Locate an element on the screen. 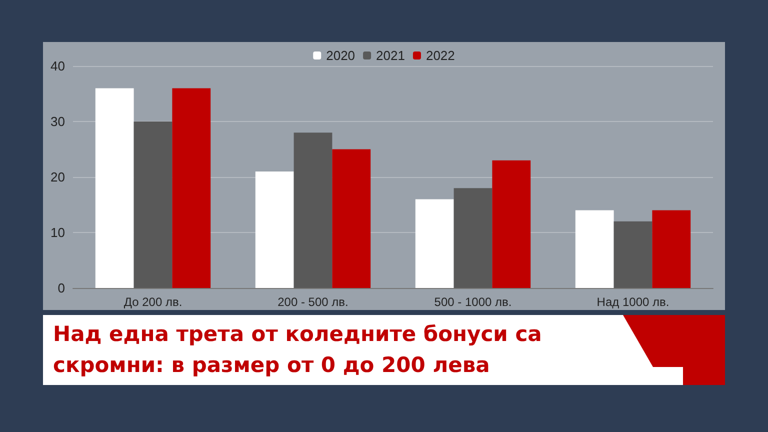 The width and height of the screenshot is (768, 432). x-tick-label: До 200 лв. is located at coordinates (153, 302).